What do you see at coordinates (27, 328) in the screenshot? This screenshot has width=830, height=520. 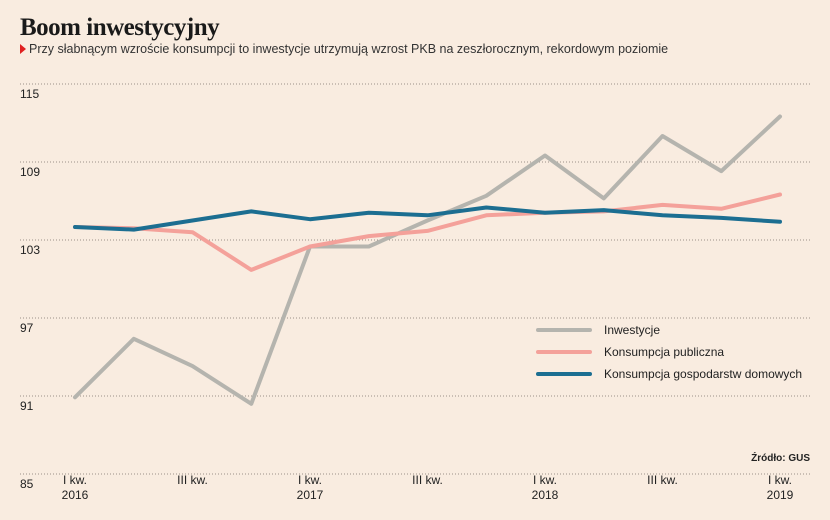 I see `y-tick-label: 97` at bounding box center [27, 328].